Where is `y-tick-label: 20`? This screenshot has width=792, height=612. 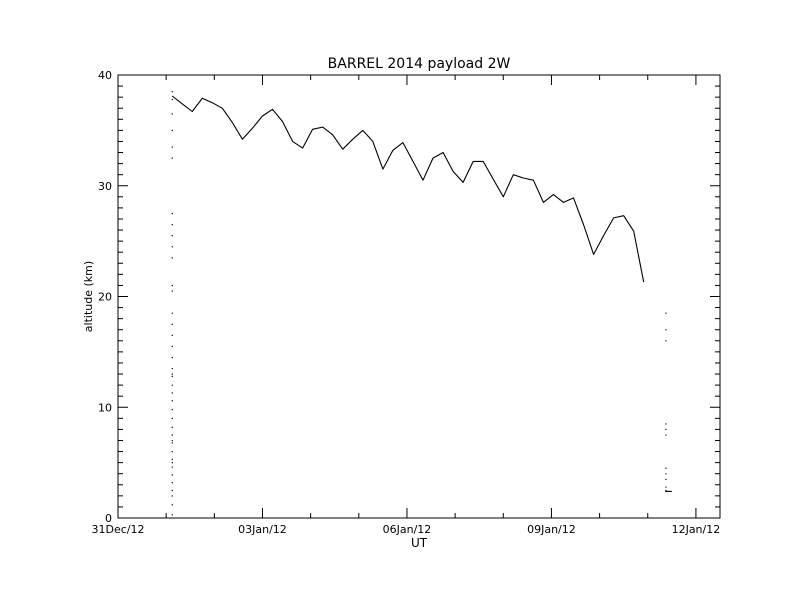
y-tick-label: 20 is located at coordinates (105, 297).